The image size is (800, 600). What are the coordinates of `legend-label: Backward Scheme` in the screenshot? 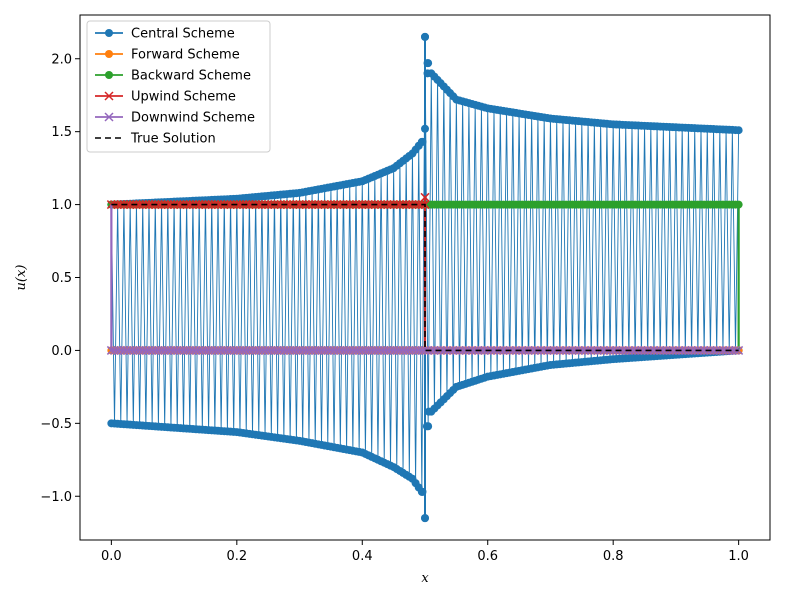 It's located at (191, 76).